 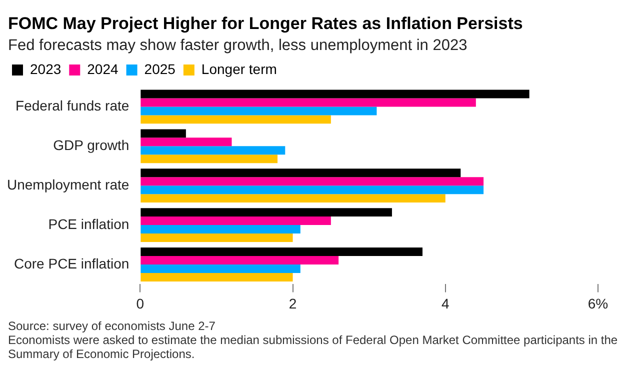 What do you see at coordinates (68, 184) in the screenshot?
I see `y-tick-label: Unemployment rate` at bounding box center [68, 184].